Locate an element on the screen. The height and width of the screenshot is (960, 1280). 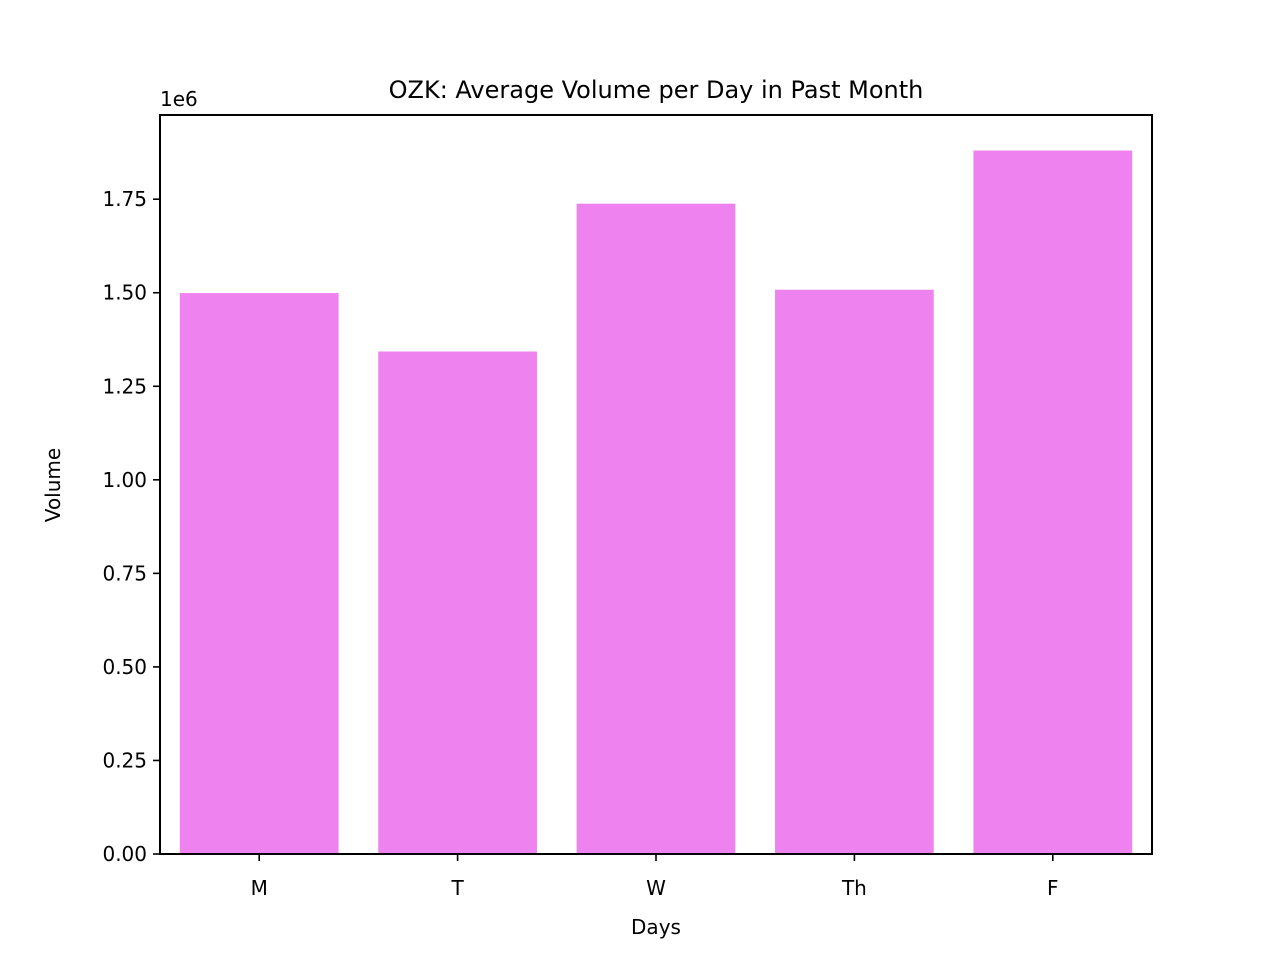
x-tick-label: F is located at coordinates (1053, 888).